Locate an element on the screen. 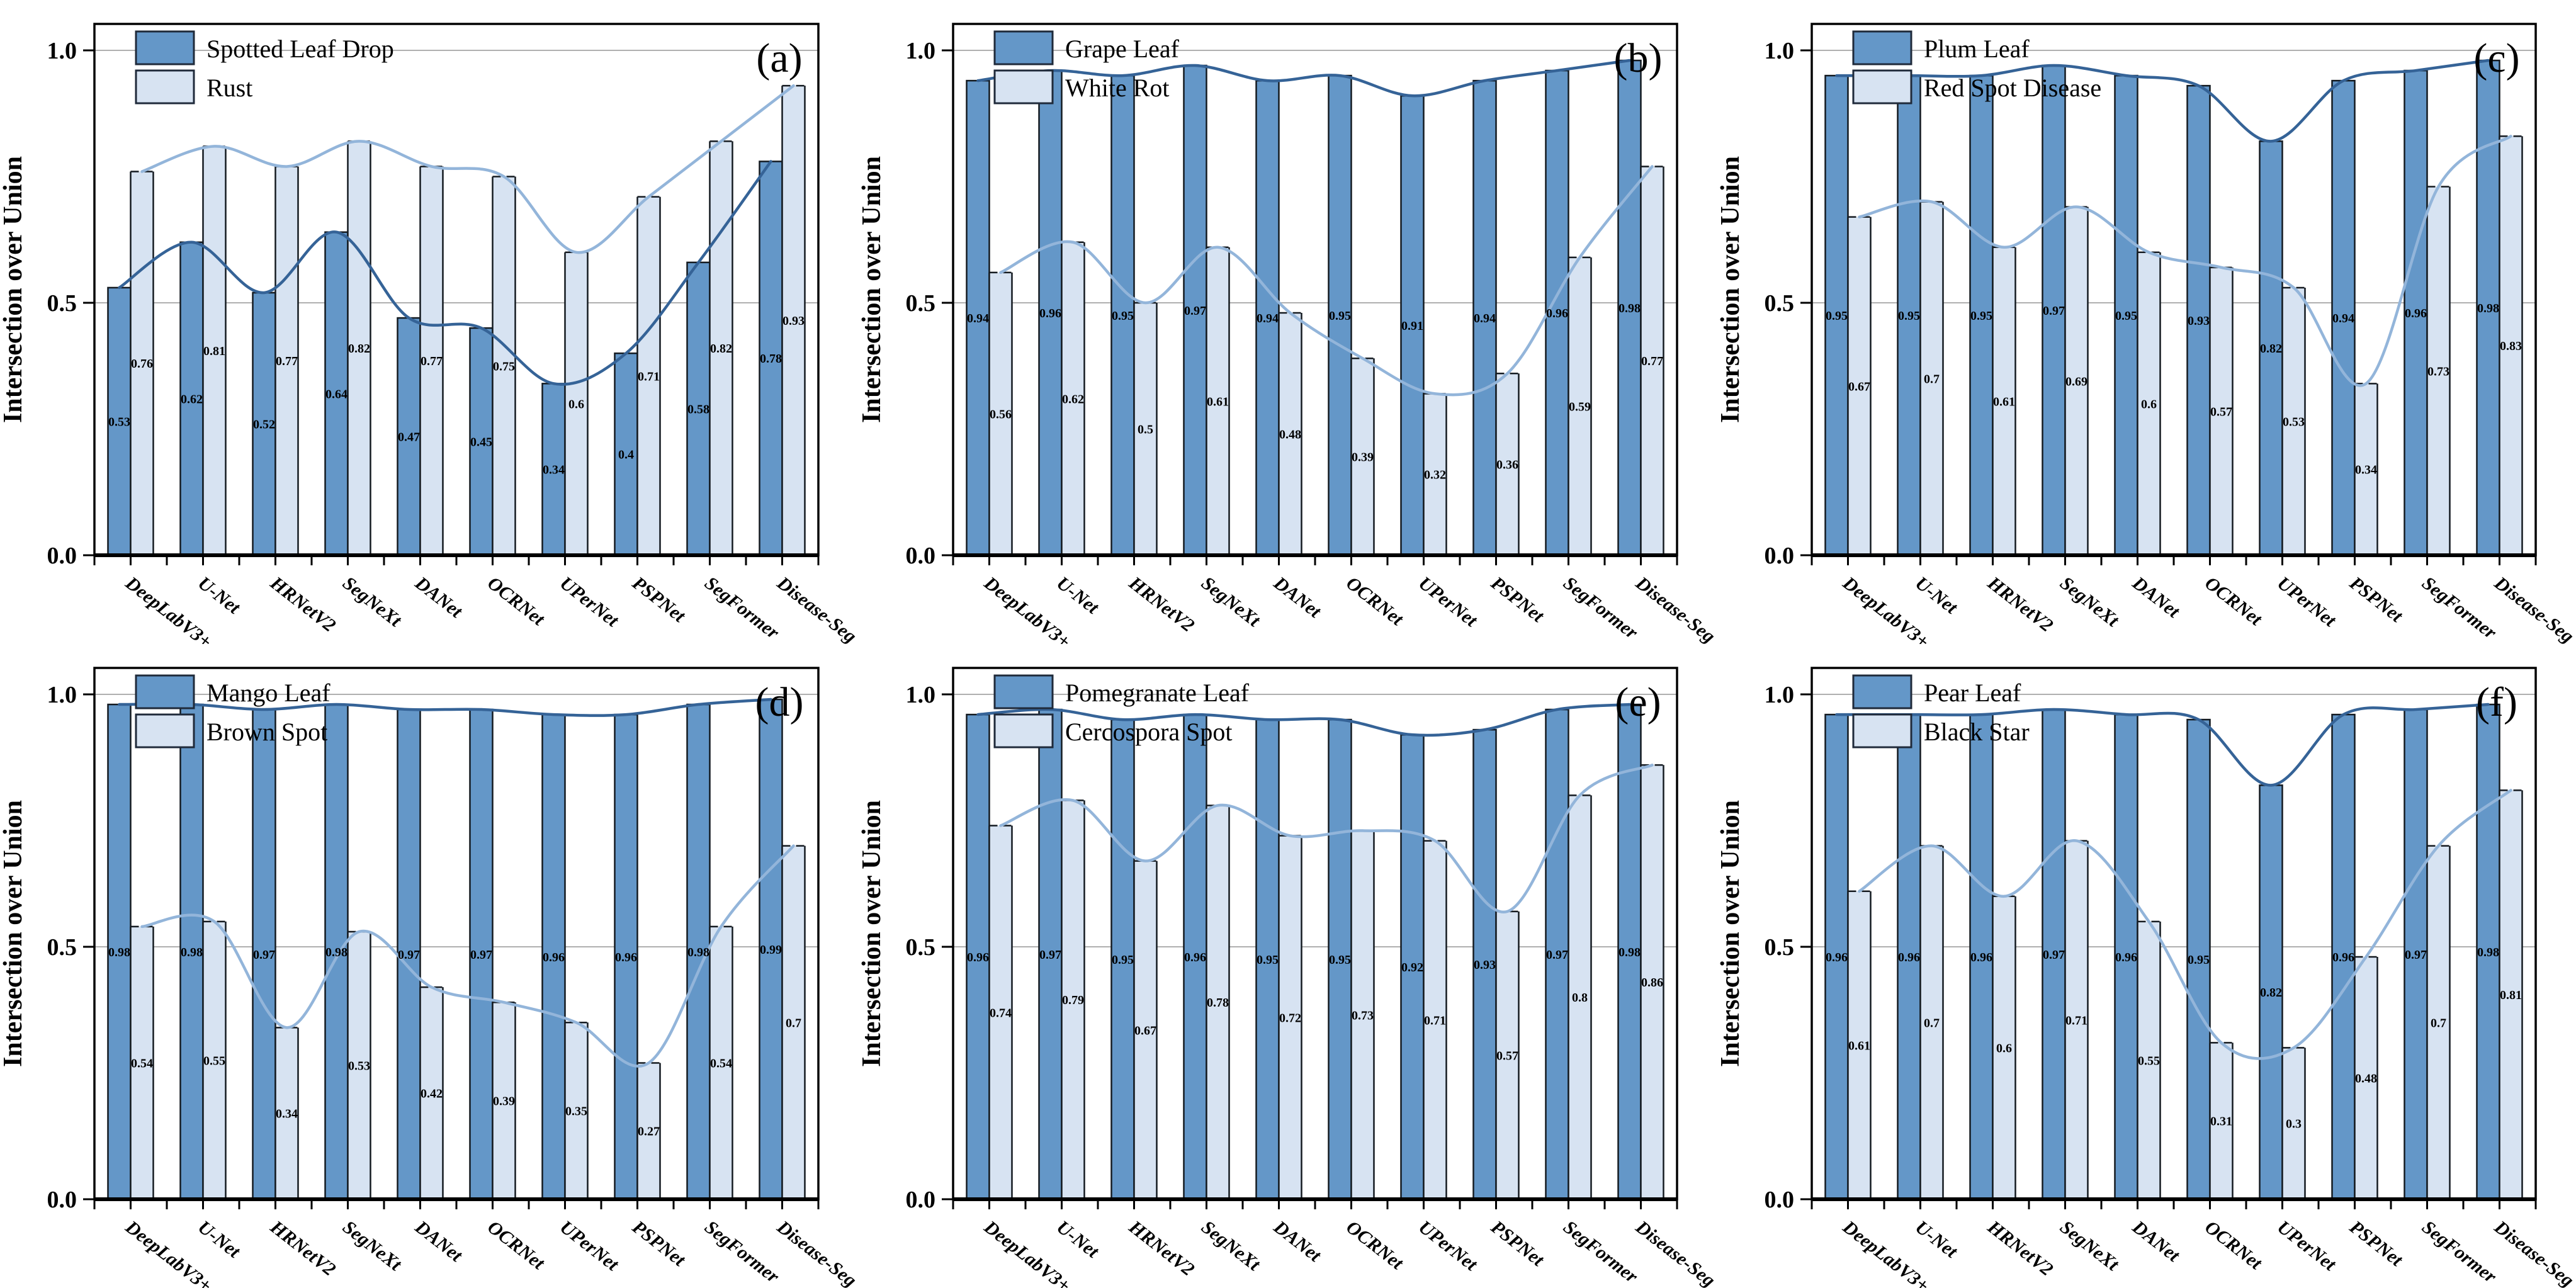  light-series-curve is located at coordinates (467, 956).